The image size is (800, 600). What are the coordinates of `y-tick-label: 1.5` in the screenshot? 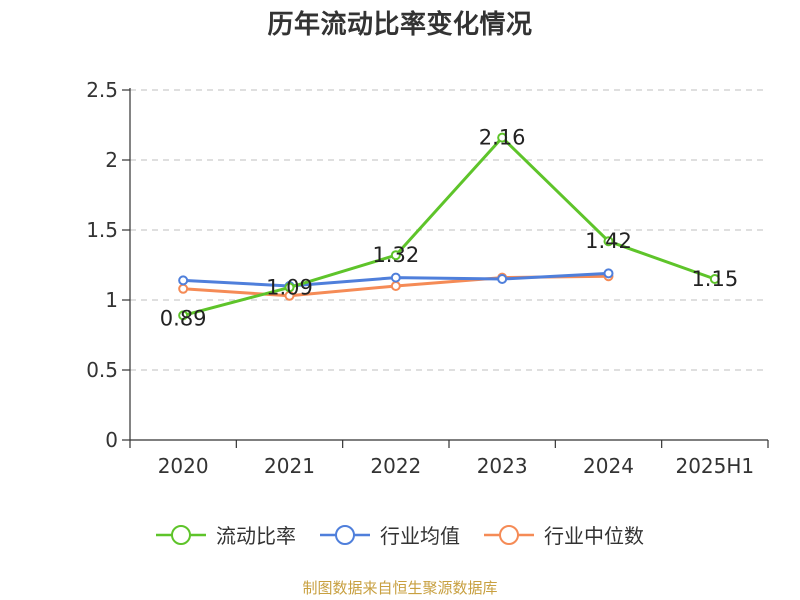 It's located at (102, 230).